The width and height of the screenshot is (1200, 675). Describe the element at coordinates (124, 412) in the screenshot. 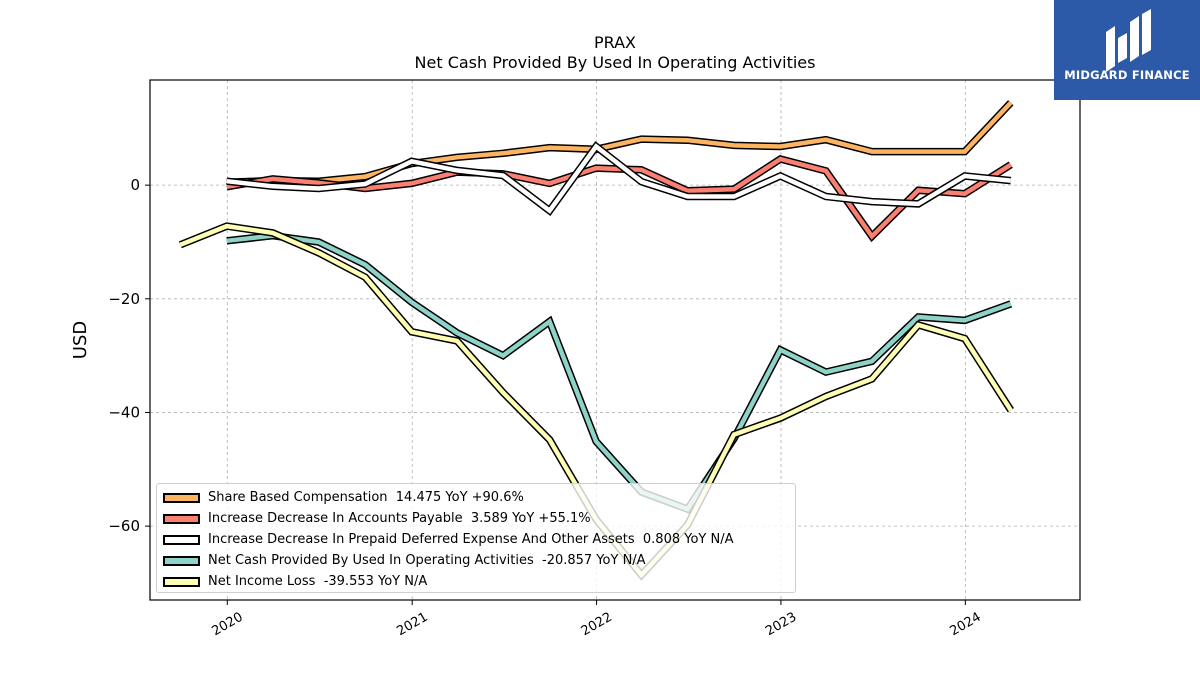

I see `y-tick-label: −40` at that location.